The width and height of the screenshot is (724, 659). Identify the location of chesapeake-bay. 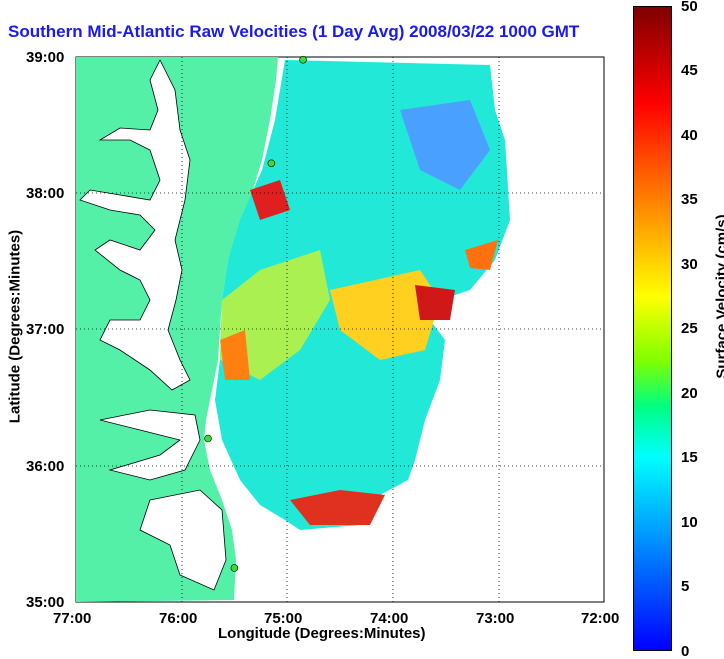
(135, 225).